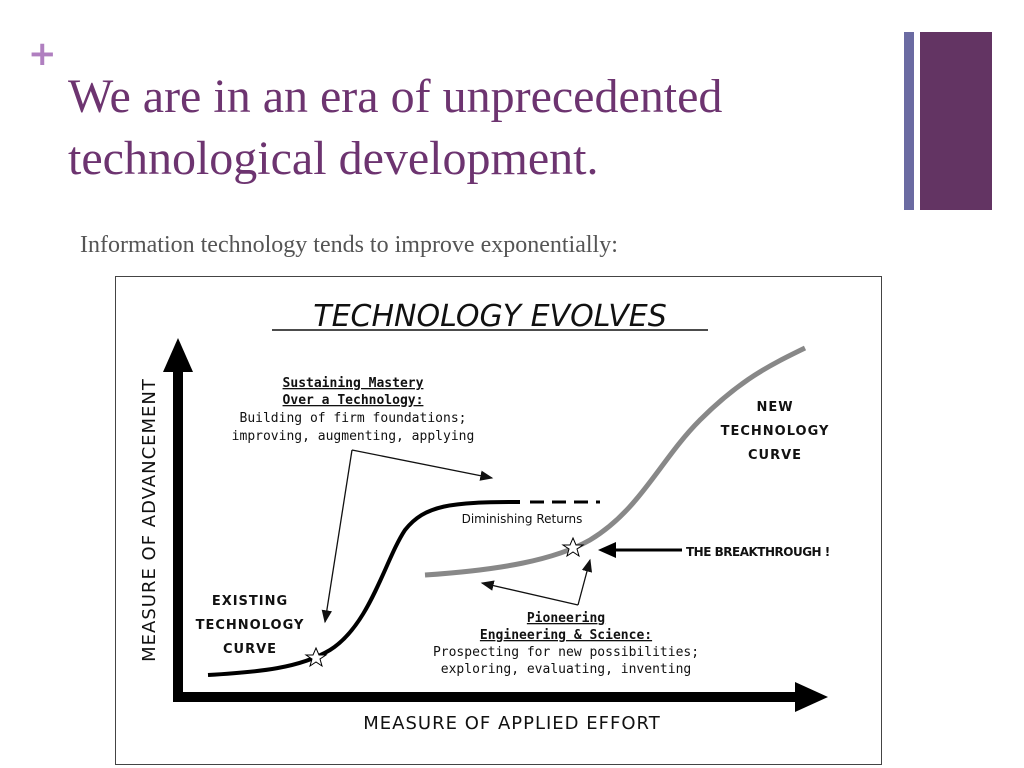 This screenshot has width=1024, height=768. I want to click on title-line: technological development., so click(333, 158).